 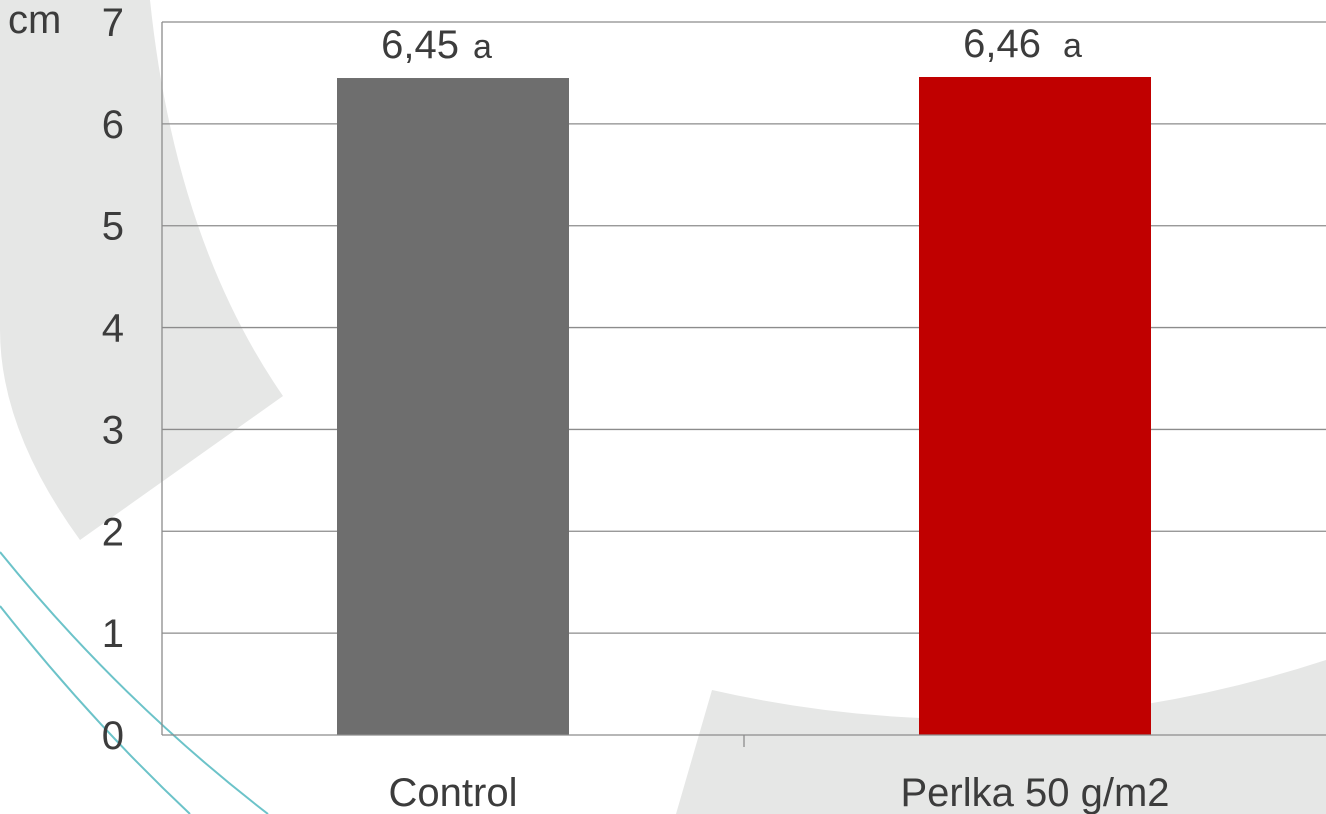 I want to click on decor-gray-arc-bottom, so click(x=1001, y=737).